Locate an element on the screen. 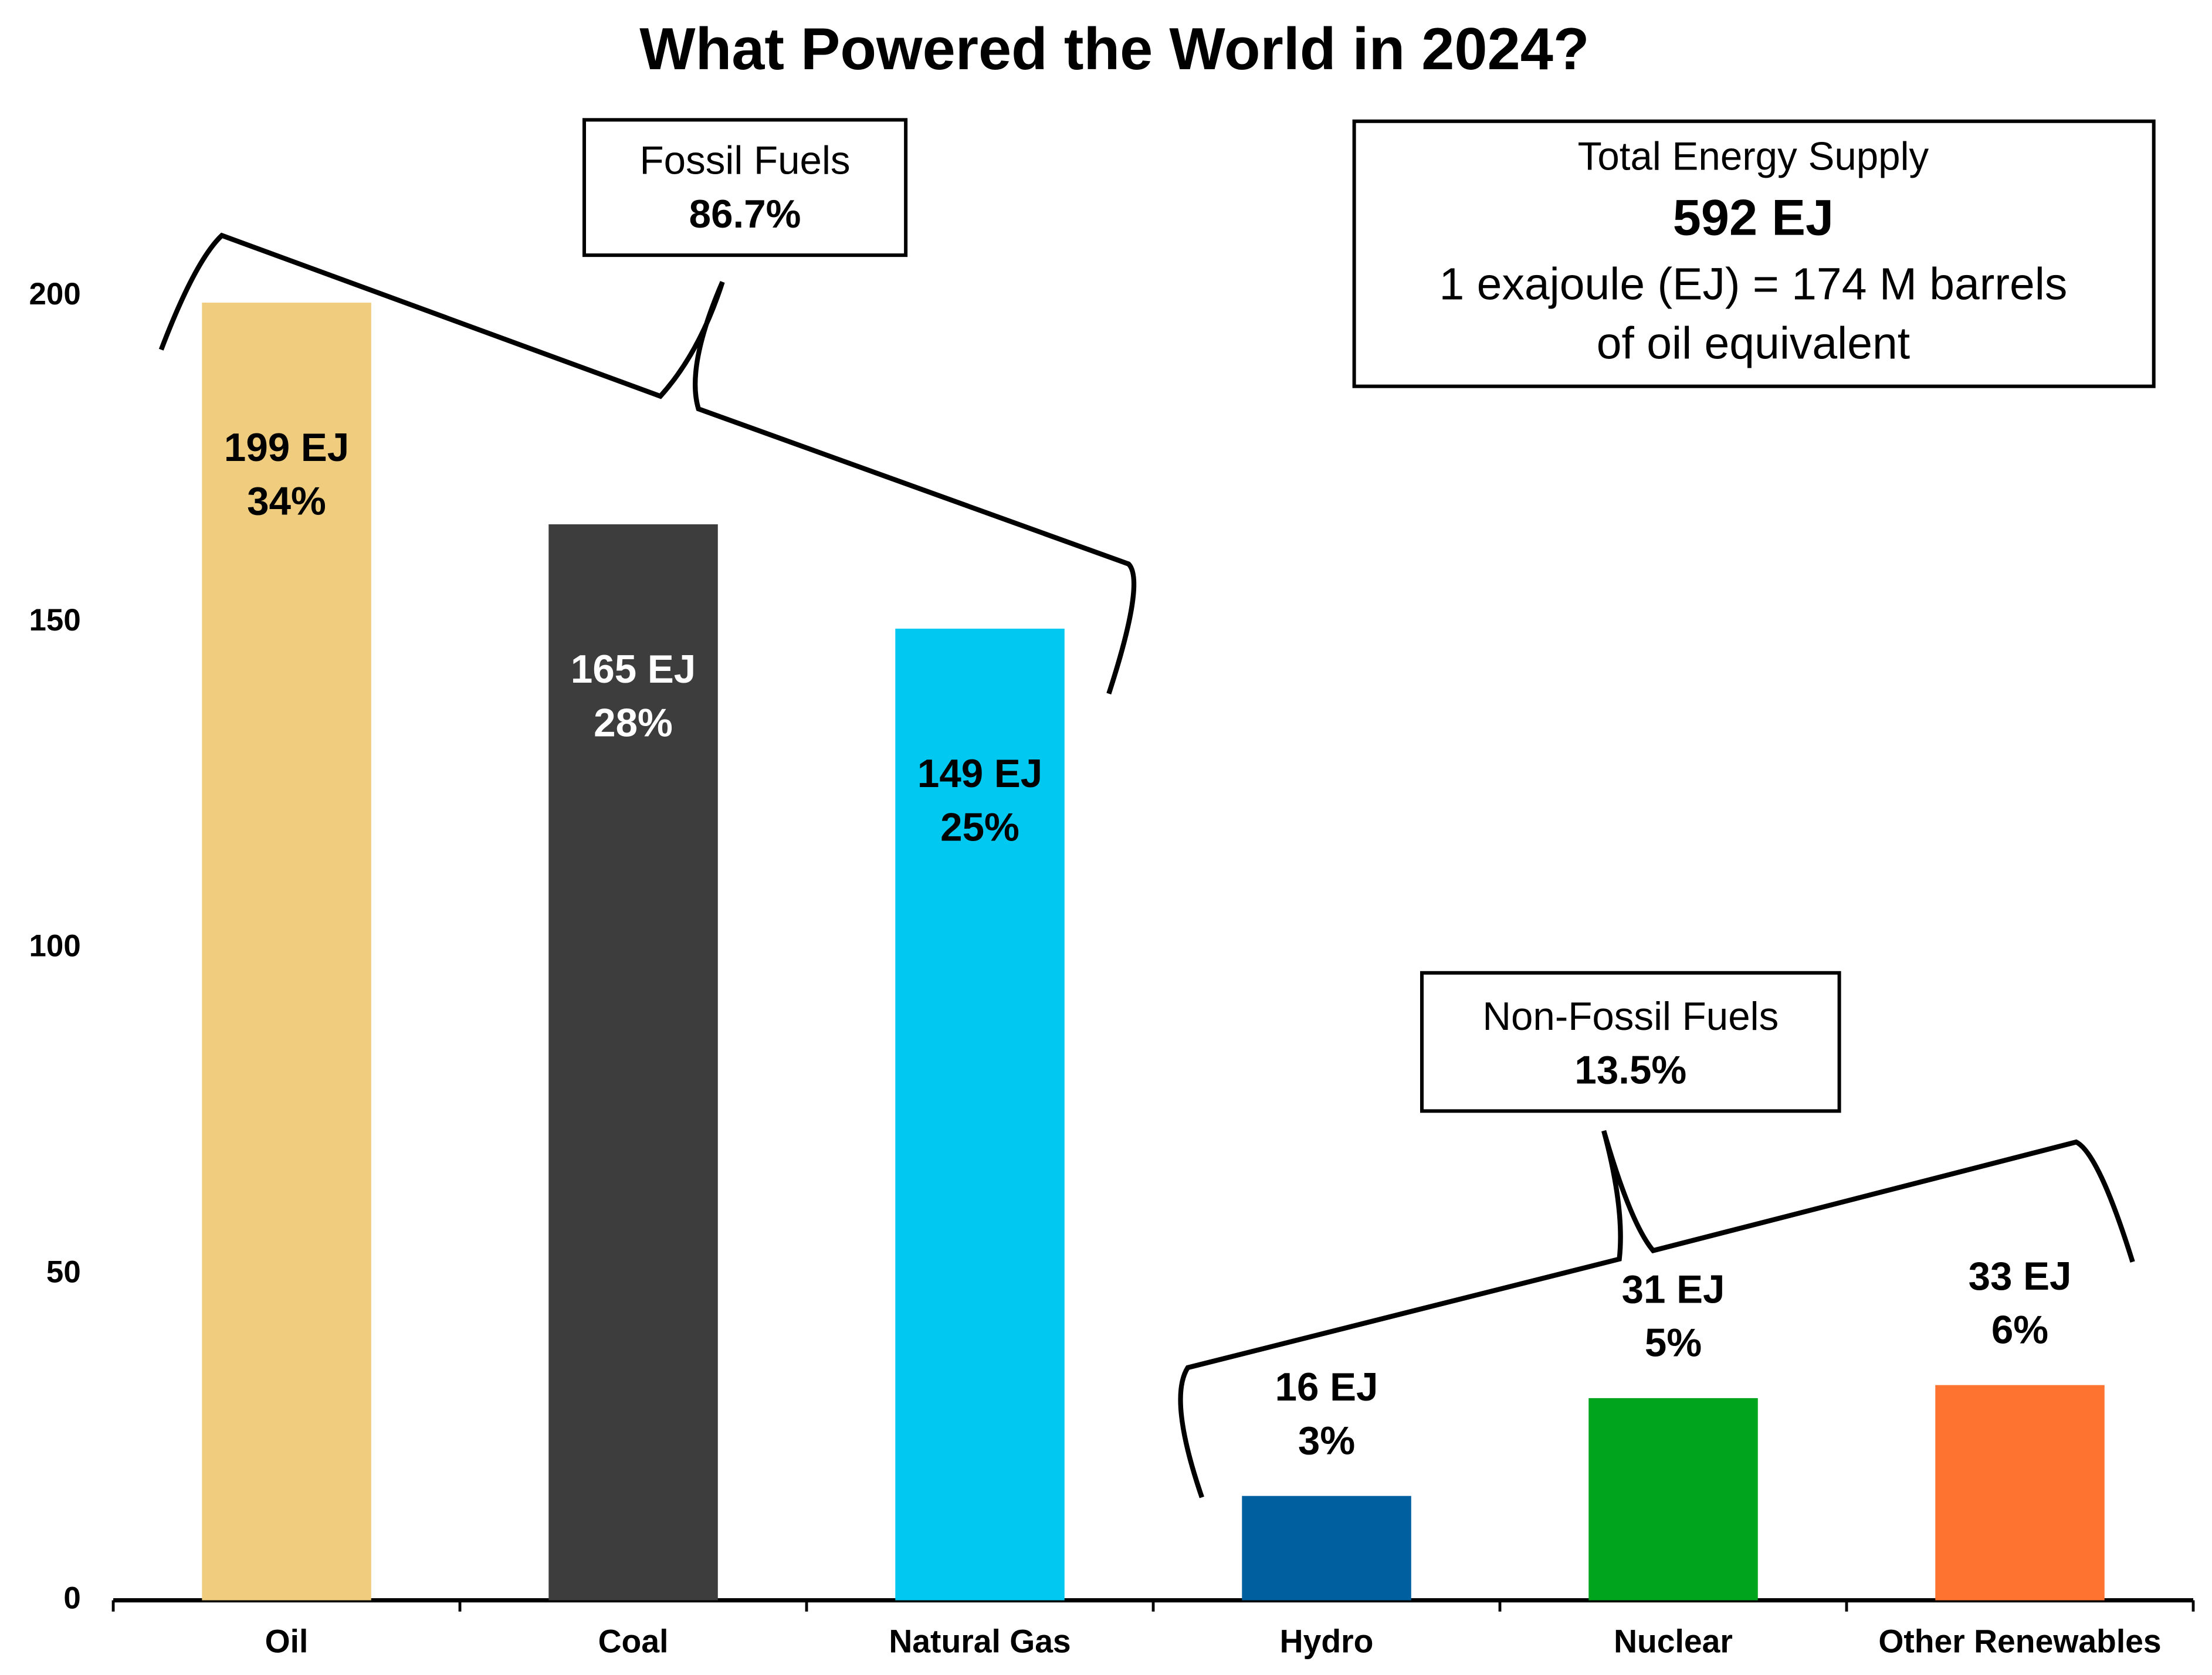  x-tick-label: Hydro is located at coordinates (1327, 1642).